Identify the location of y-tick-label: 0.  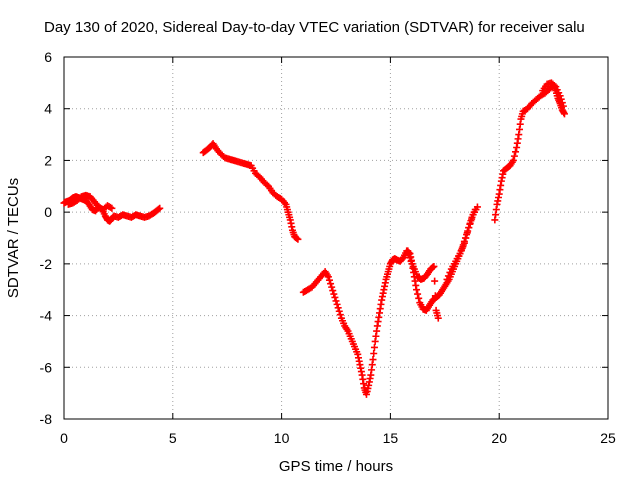
(48, 212).